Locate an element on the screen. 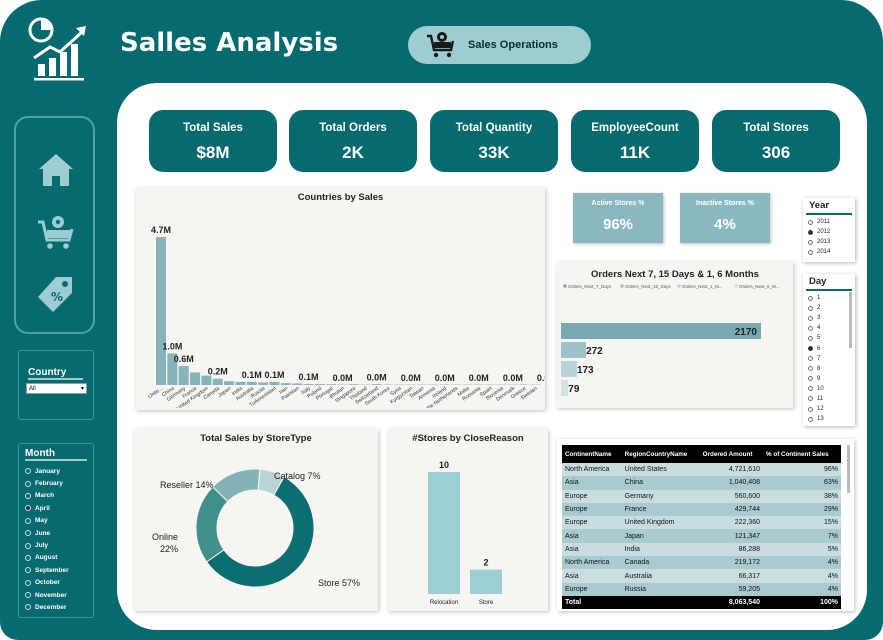 The width and height of the screenshot is (883, 640). table-total-cell: 8,063,540 is located at coordinates (731, 602).